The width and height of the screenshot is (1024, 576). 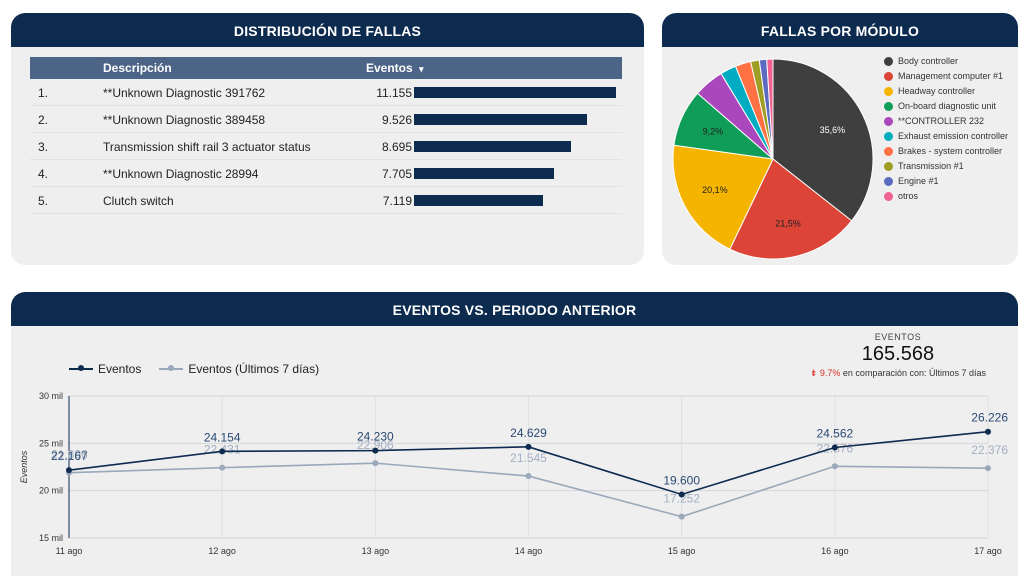 I want to click on legend-label: Body controller, so click(x=928, y=61).